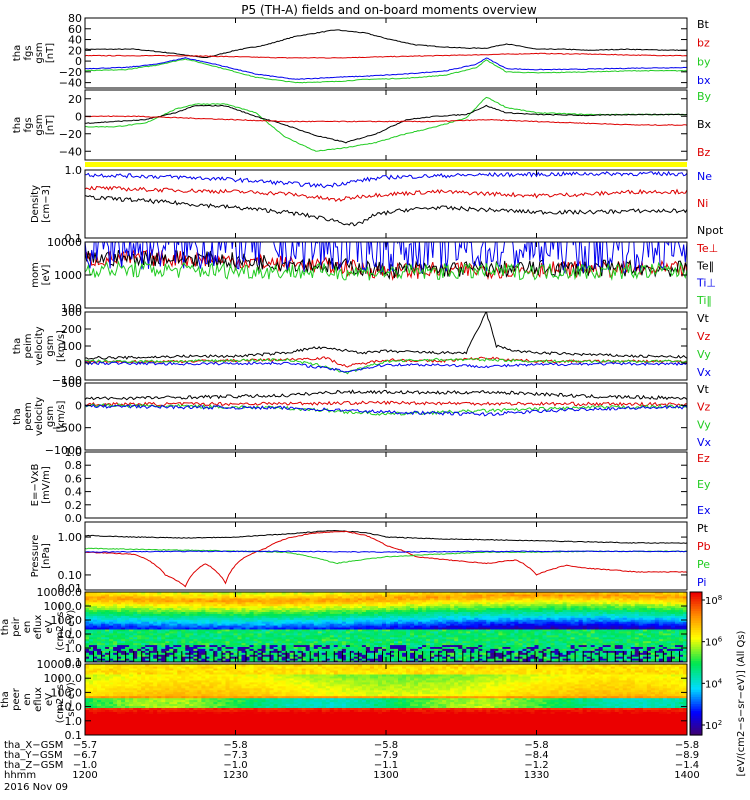  What do you see at coordinates (704, 372) in the screenshot?
I see `legend-label-Vx: Vx` at bounding box center [704, 372].